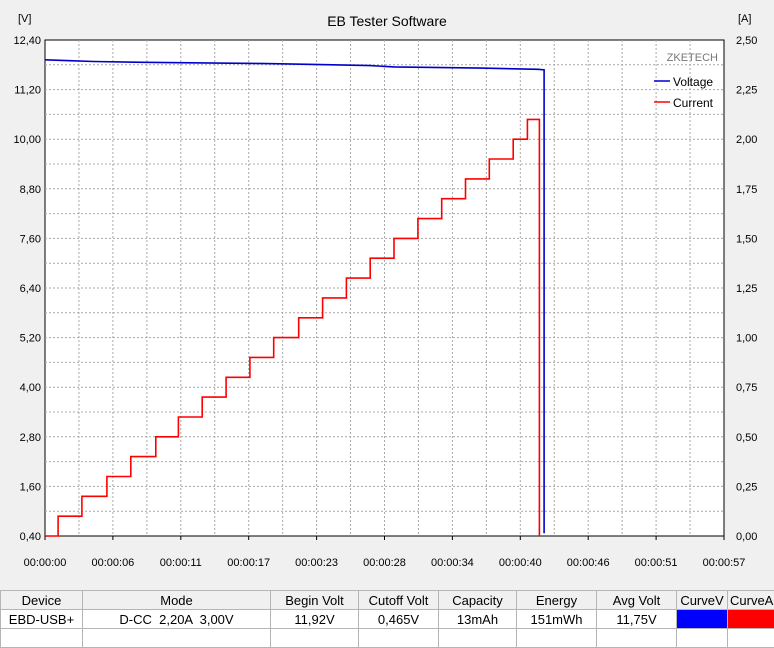 The image size is (774, 648). I want to click on y-left-tick-label: 2,80, so click(30, 438).